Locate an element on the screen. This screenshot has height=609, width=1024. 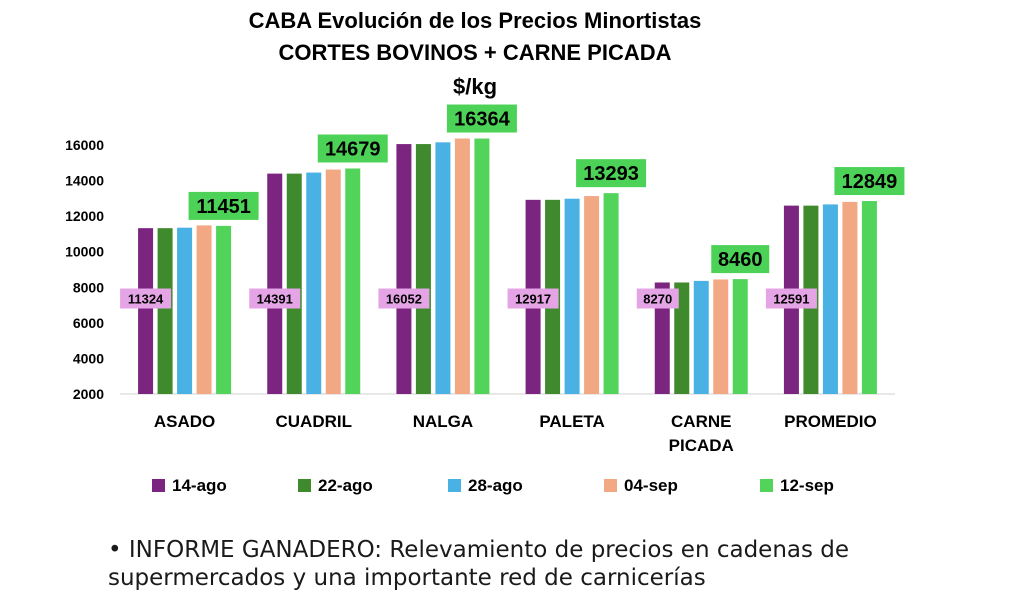
data-label-first: 12917 is located at coordinates (533, 299).